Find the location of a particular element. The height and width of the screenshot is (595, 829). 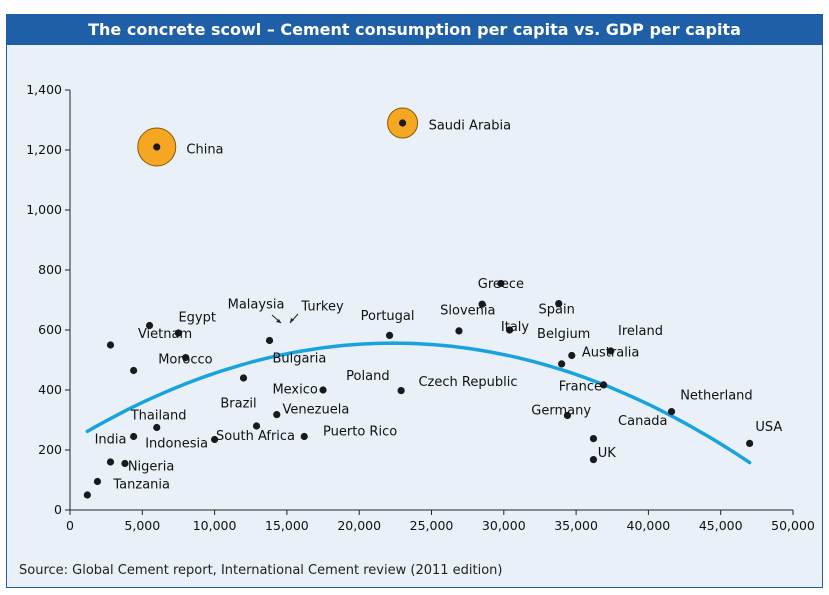

point-label: China is located at coordinates (204, 150).